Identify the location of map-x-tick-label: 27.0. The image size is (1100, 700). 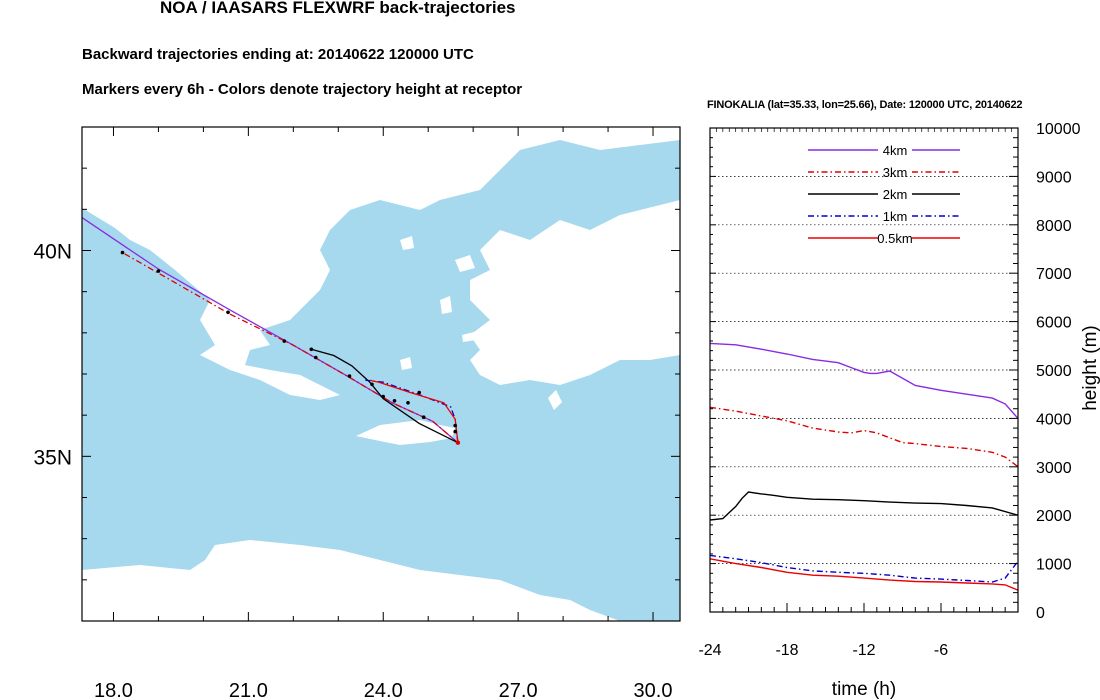
(518, 690).